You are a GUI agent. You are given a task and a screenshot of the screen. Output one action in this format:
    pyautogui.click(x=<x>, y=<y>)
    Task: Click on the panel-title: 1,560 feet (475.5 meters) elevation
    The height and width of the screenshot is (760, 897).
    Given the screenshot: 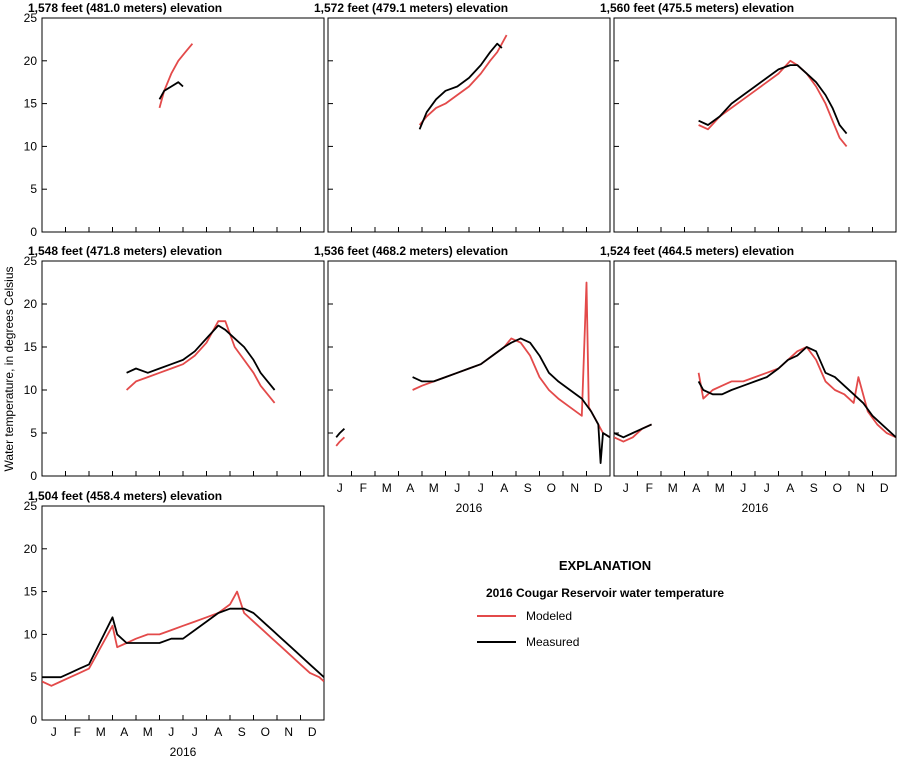 What is the action you would take?
    pyautogui.click(x=697, y=8)
    